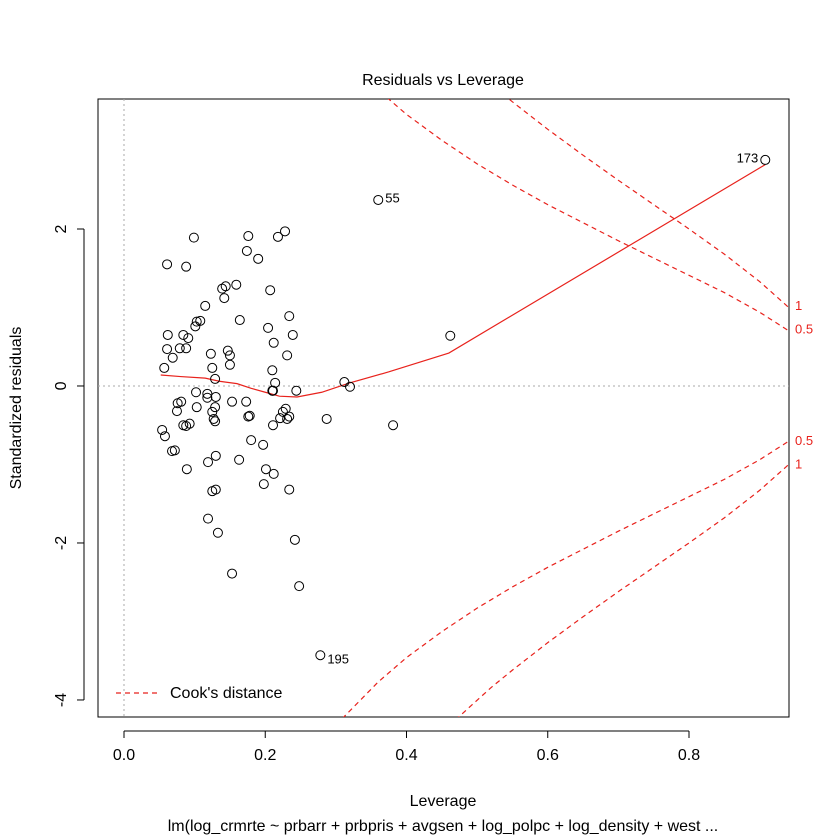 Image resolution: width=840 pixels, height=840 pixels. What do you see at coordinates (804, 440) in the screenshot?
I see `cook-curve-label: 0.5` at bounding box center [804, 440].